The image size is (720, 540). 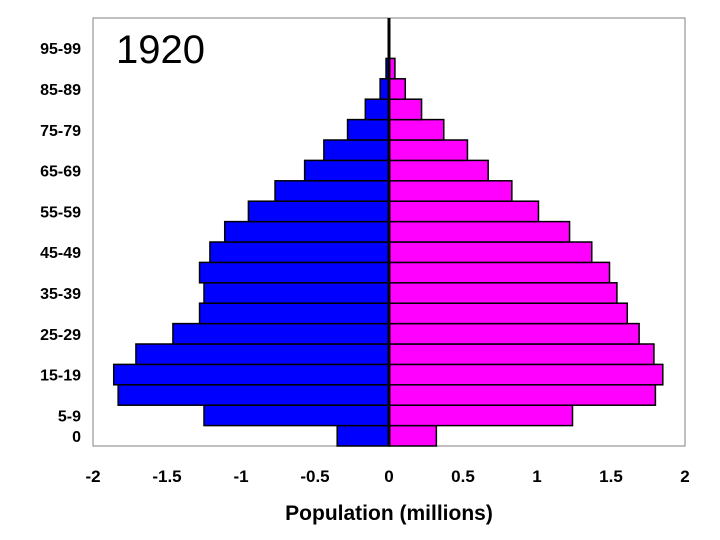 I want to click on y-tick-label-0: 0, so click(x=76, y=437).